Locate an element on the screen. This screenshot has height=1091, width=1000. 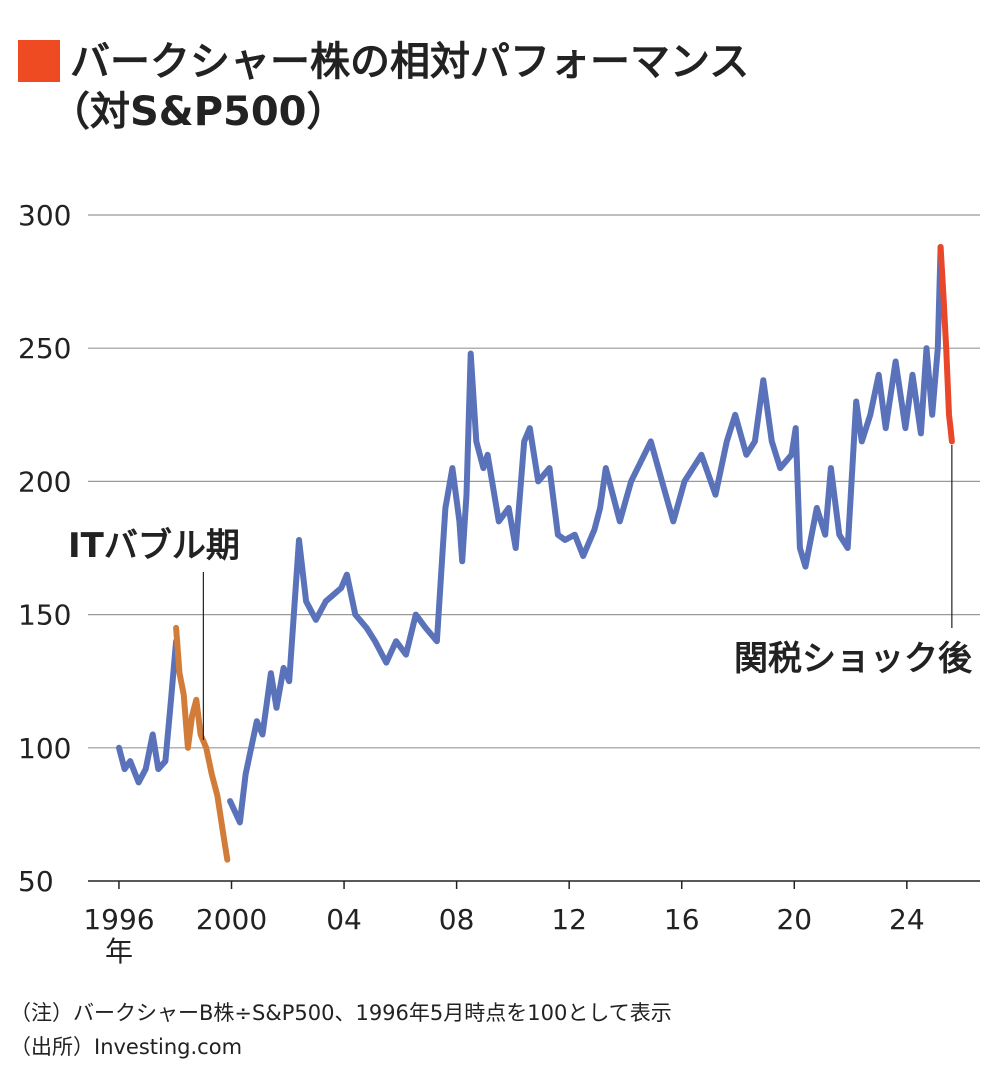
note: （出所）Investing.com is located at coordinates (126, 1047).